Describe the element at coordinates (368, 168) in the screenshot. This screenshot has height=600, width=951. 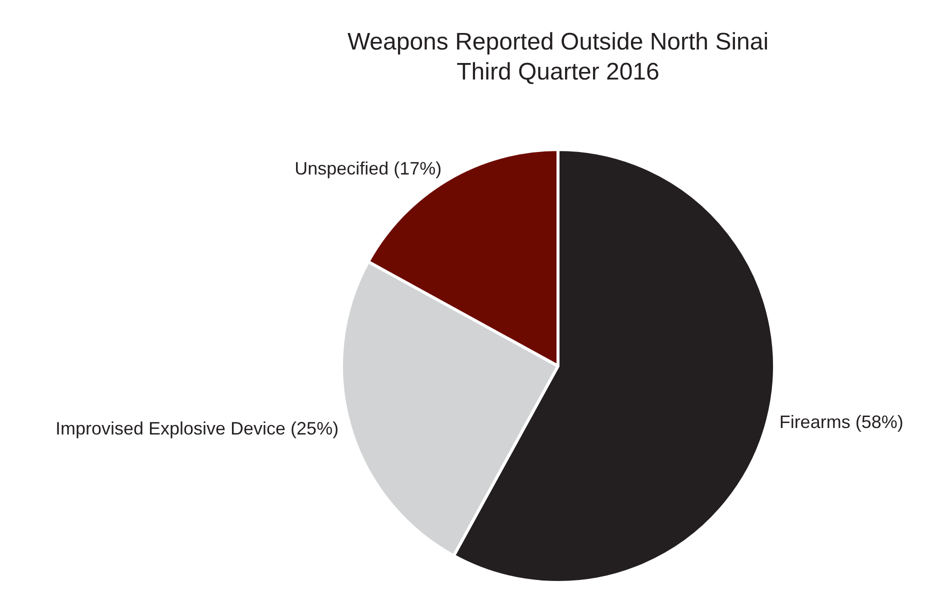
I see `slice-label: Unspecified (17%)` at that location.